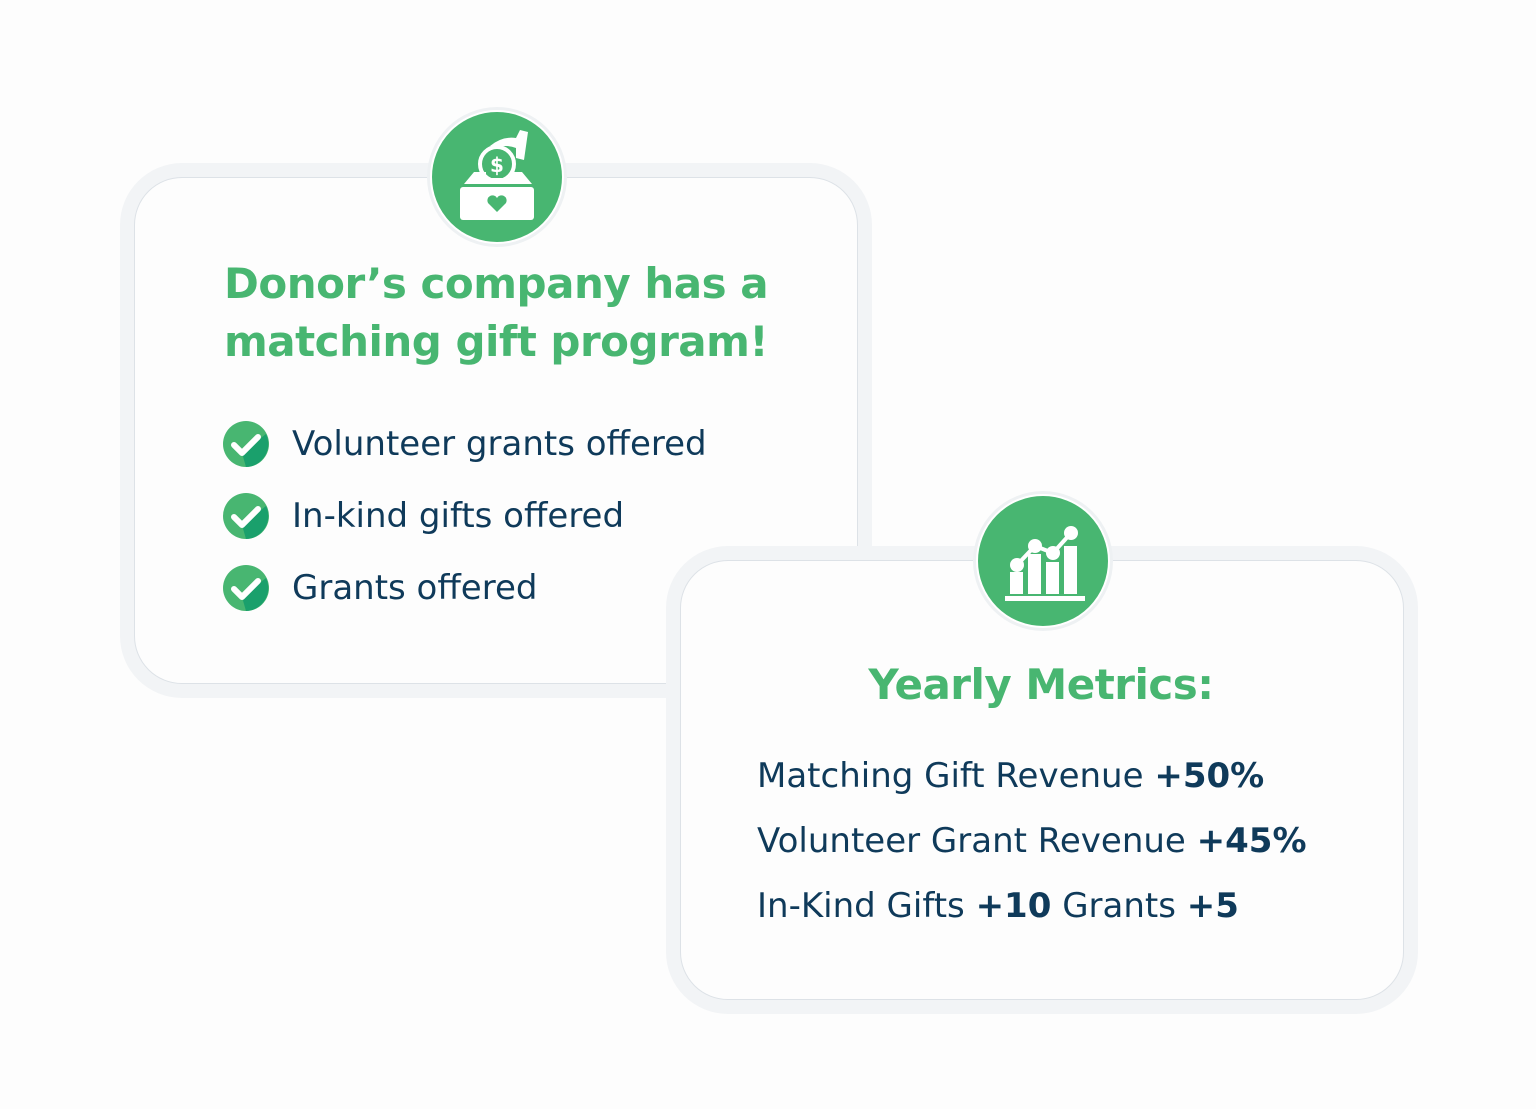 This screenshot has height=1109, width=1536. What do you see at coordinates (458, 516) in the screenshot?
I see `item-label: In-kind gifts offered` at bounding box center [458, 516].